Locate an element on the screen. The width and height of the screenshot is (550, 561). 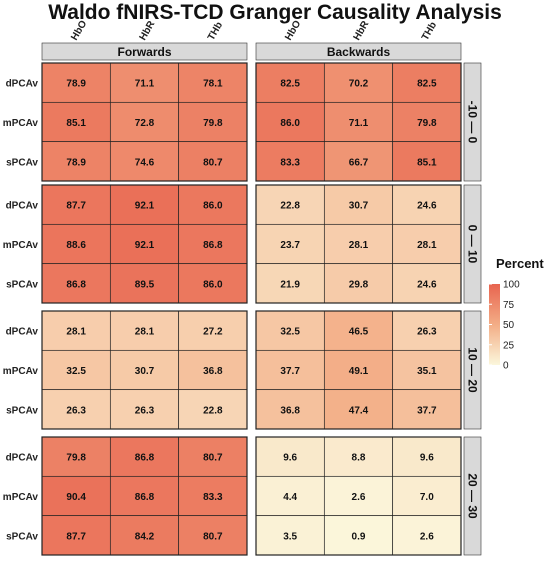
cell-value-label: 32.5 is located at coordinates (76, 371).